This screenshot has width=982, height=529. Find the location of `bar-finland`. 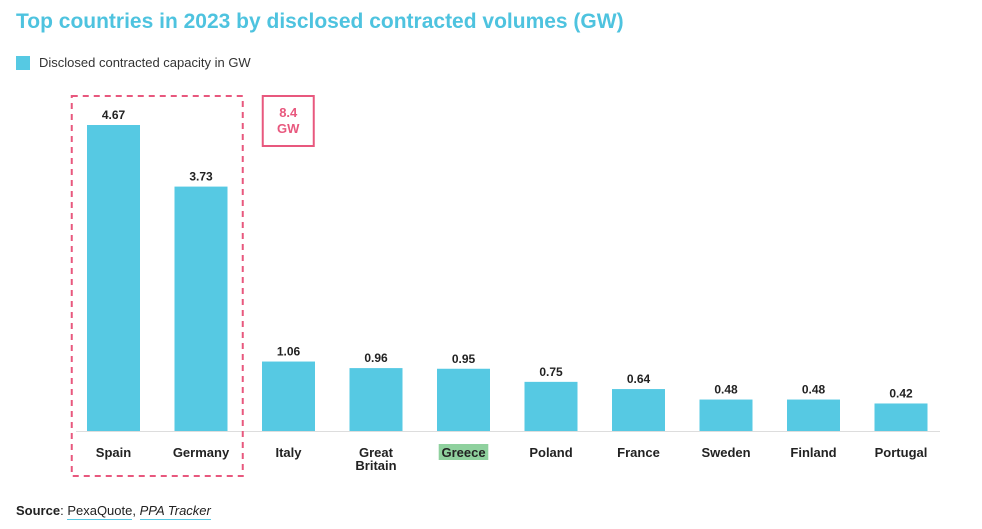

bar-finland is located at coordinates (813, 415).